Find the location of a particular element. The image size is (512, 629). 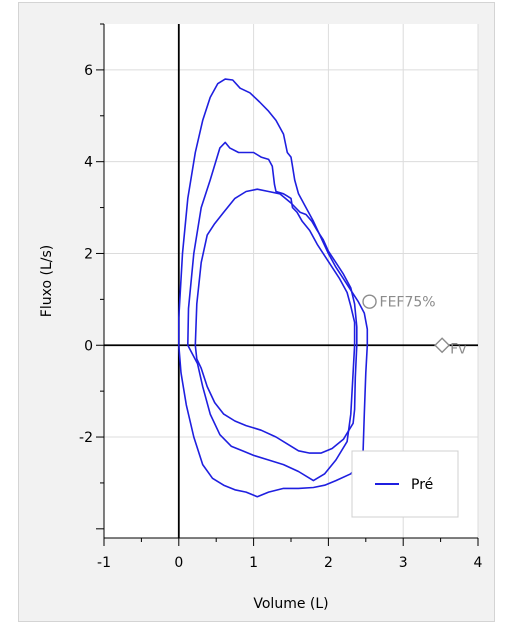

legend-box is located at coordinates (405, 484).